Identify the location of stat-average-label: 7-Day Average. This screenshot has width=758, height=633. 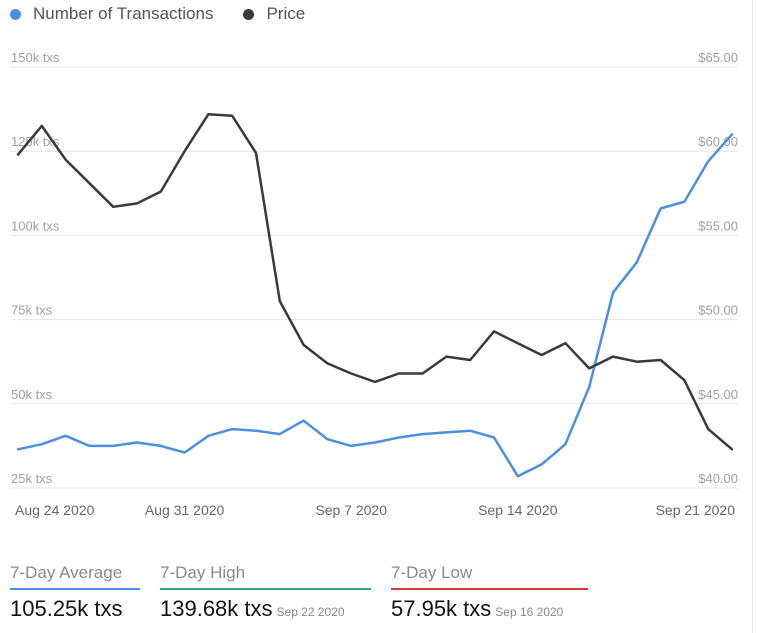
(66, 572).